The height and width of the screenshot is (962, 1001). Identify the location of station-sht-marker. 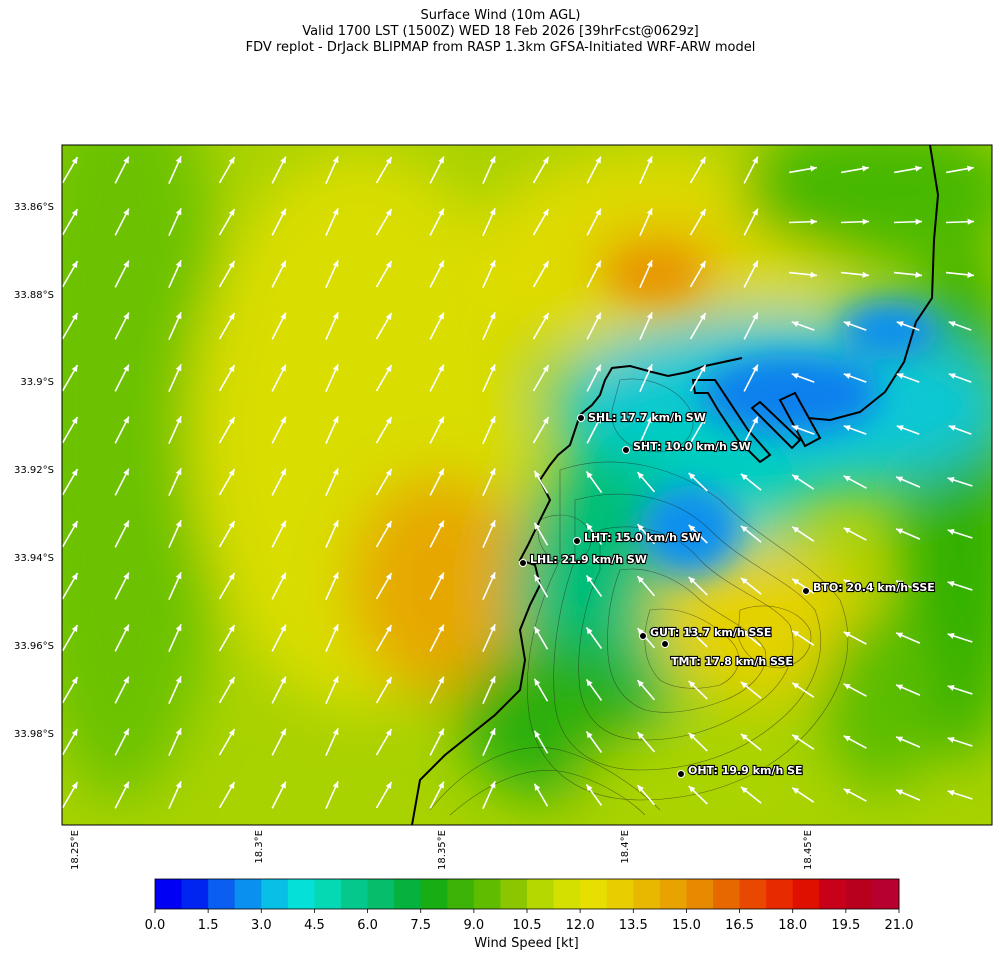
(626, 450).